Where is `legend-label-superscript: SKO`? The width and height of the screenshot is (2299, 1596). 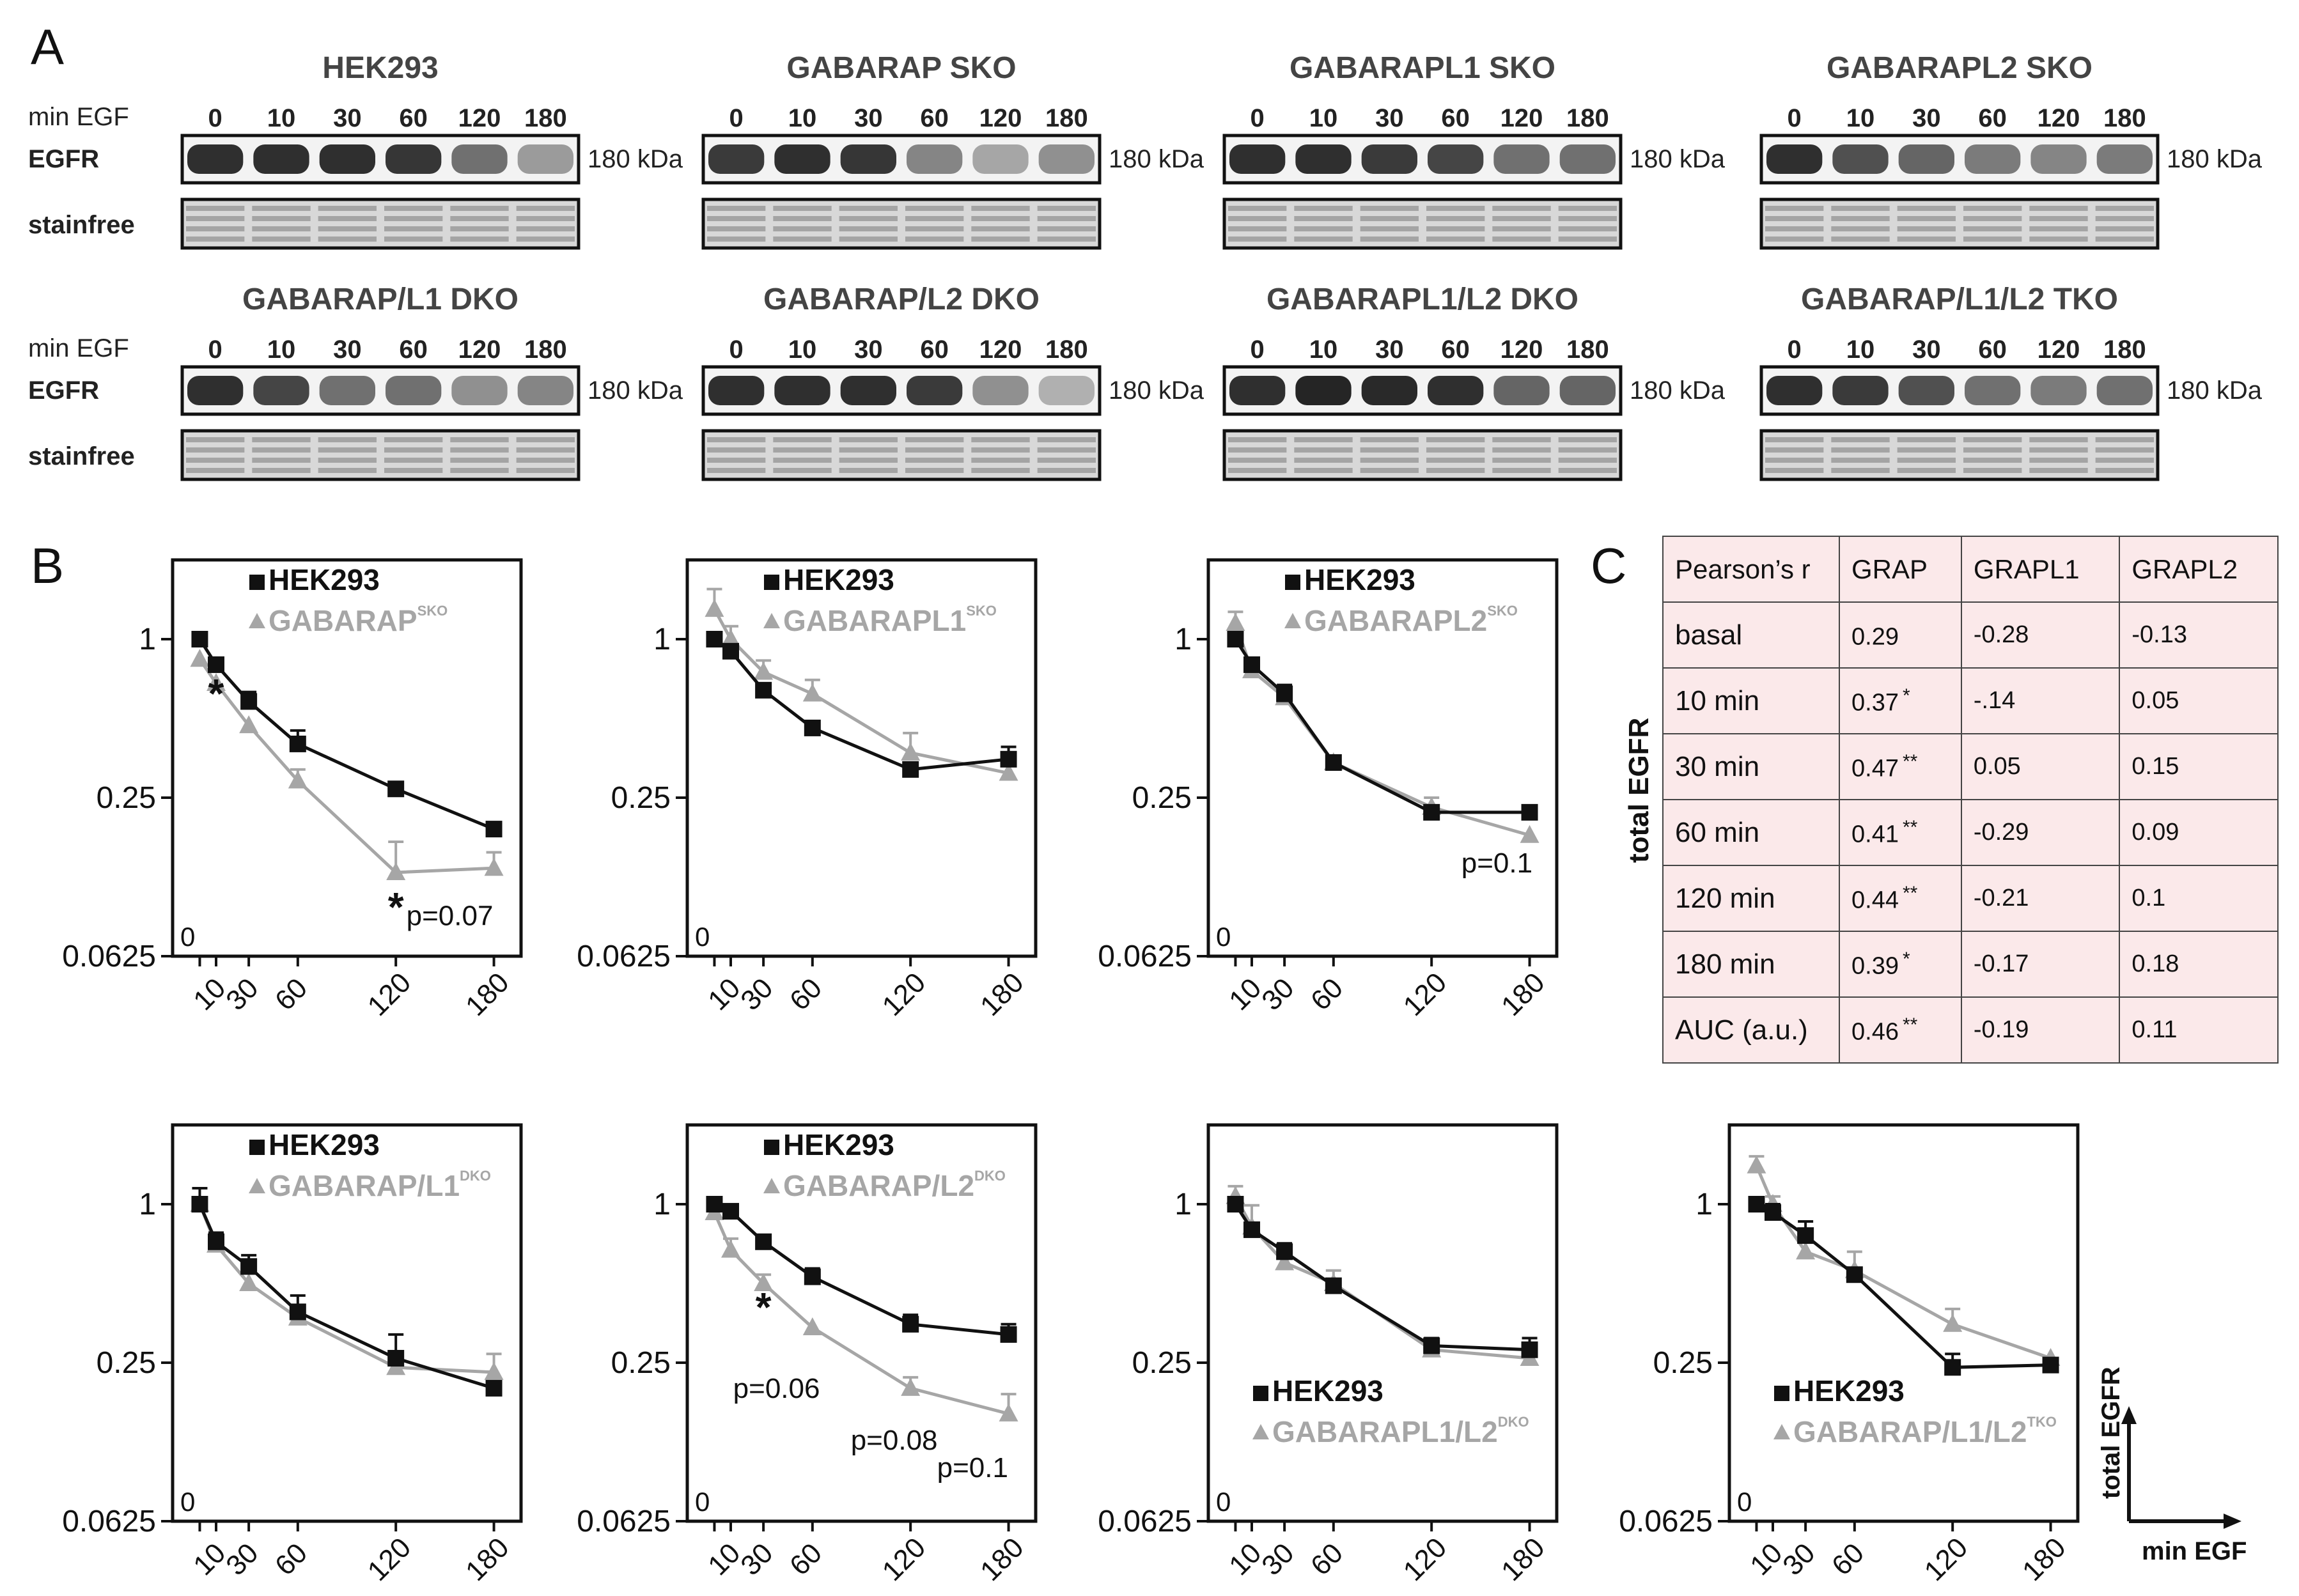 legend-label-superscript: SKO is located at coordinates (981, 611).